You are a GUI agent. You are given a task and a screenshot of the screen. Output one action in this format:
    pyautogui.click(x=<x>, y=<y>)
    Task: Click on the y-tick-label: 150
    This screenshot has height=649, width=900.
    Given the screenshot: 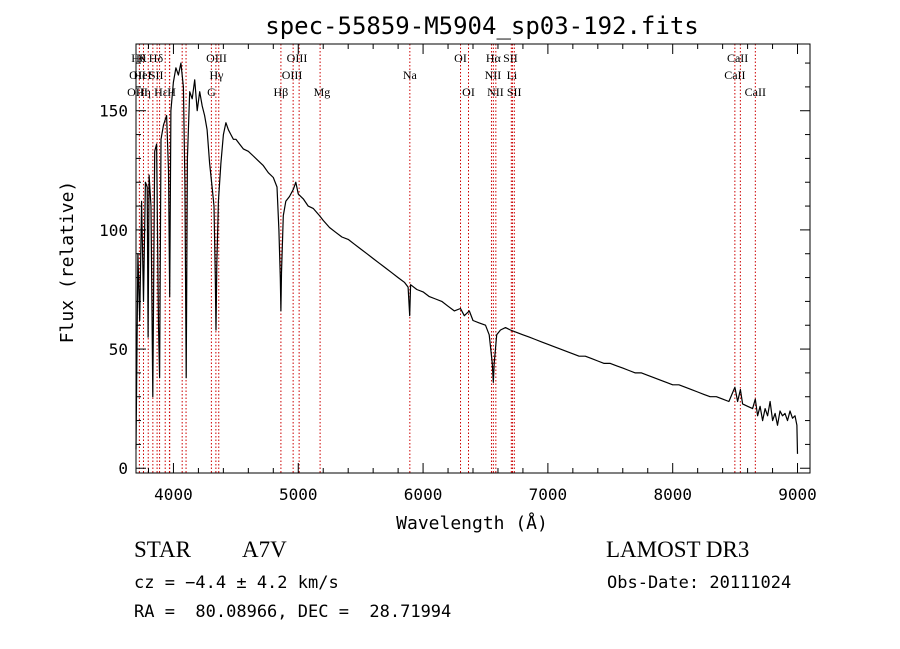 What is the action you would take?
    pyautogui.click(x=113, y=111)
    